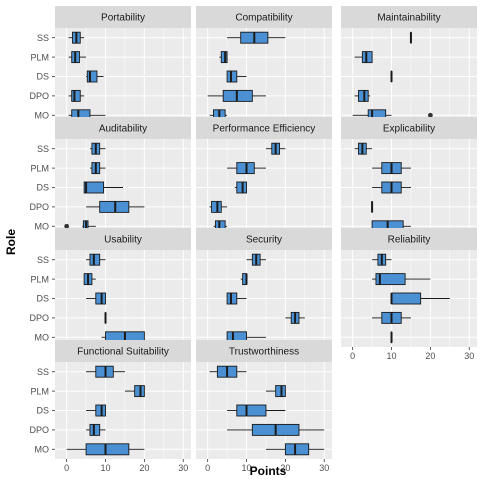  I want to click on facet-title: Functional Suitability, so click(123, 352).